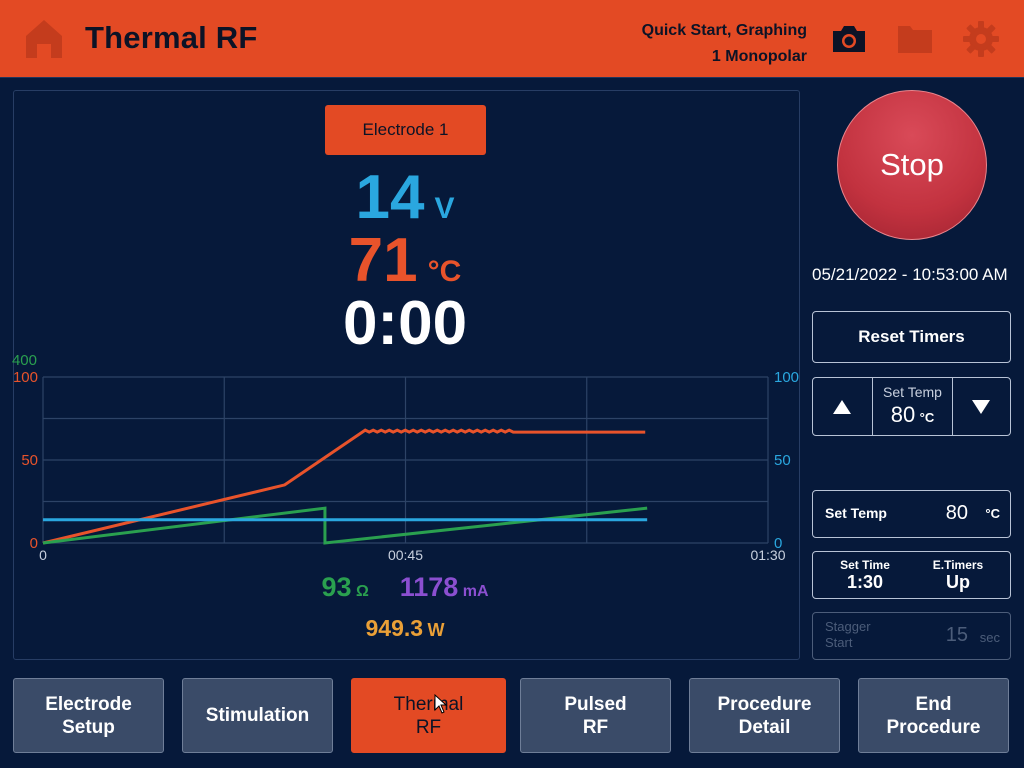 This screenshot has height=768, width=1024. I want to click on mode-line-1: Quick Start, Graphing, so click(724, 30).